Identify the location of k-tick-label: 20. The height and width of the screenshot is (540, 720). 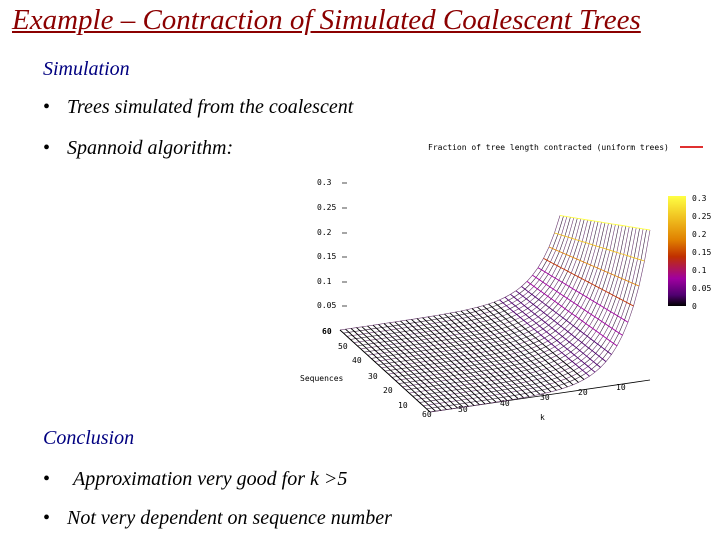
(583, 392).